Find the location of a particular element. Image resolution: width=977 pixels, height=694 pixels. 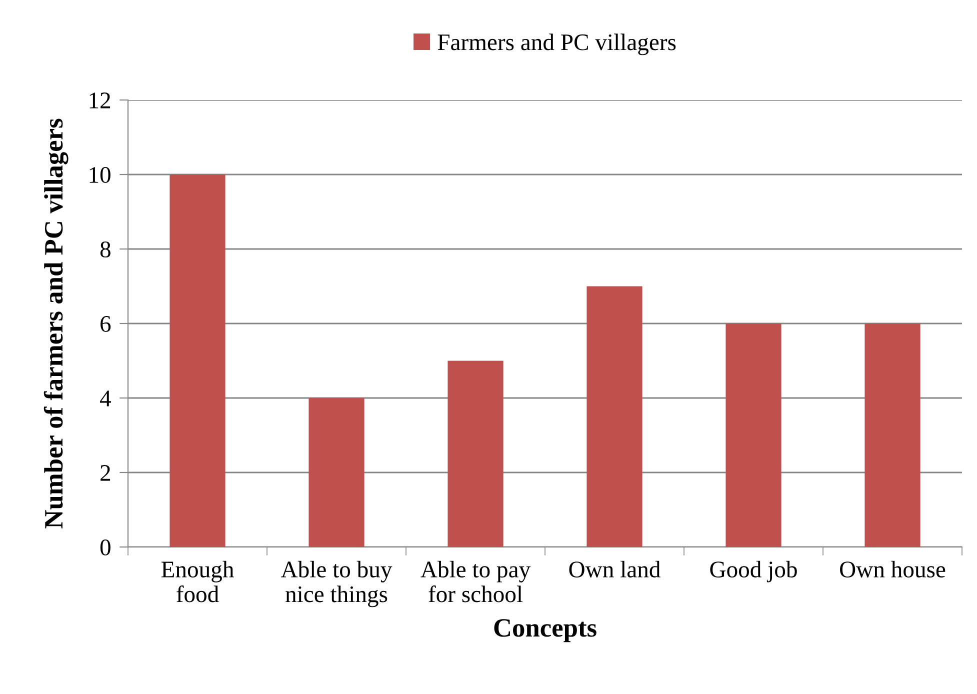

legend-label: Farmers and PC villagers is located at coordinates (557, 45).